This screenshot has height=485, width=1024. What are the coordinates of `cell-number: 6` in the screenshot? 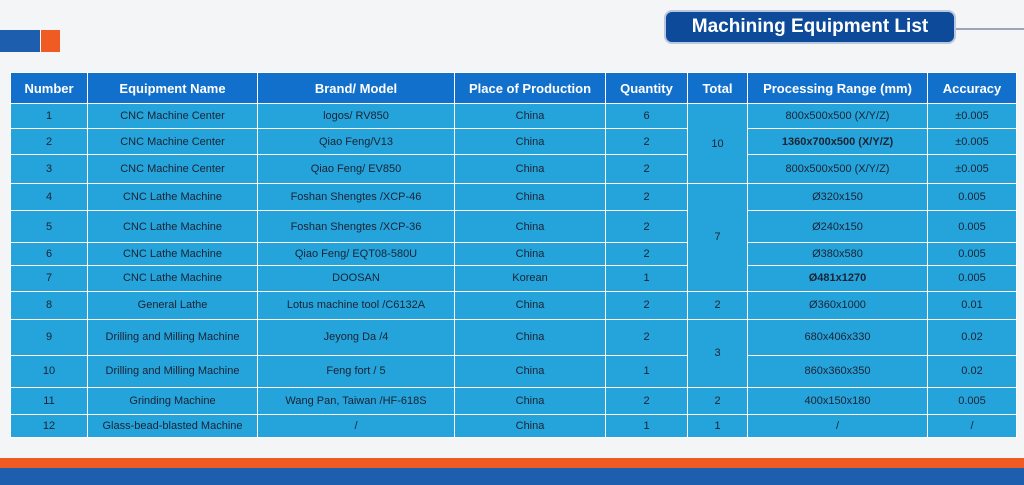 It's located at (49, 254).